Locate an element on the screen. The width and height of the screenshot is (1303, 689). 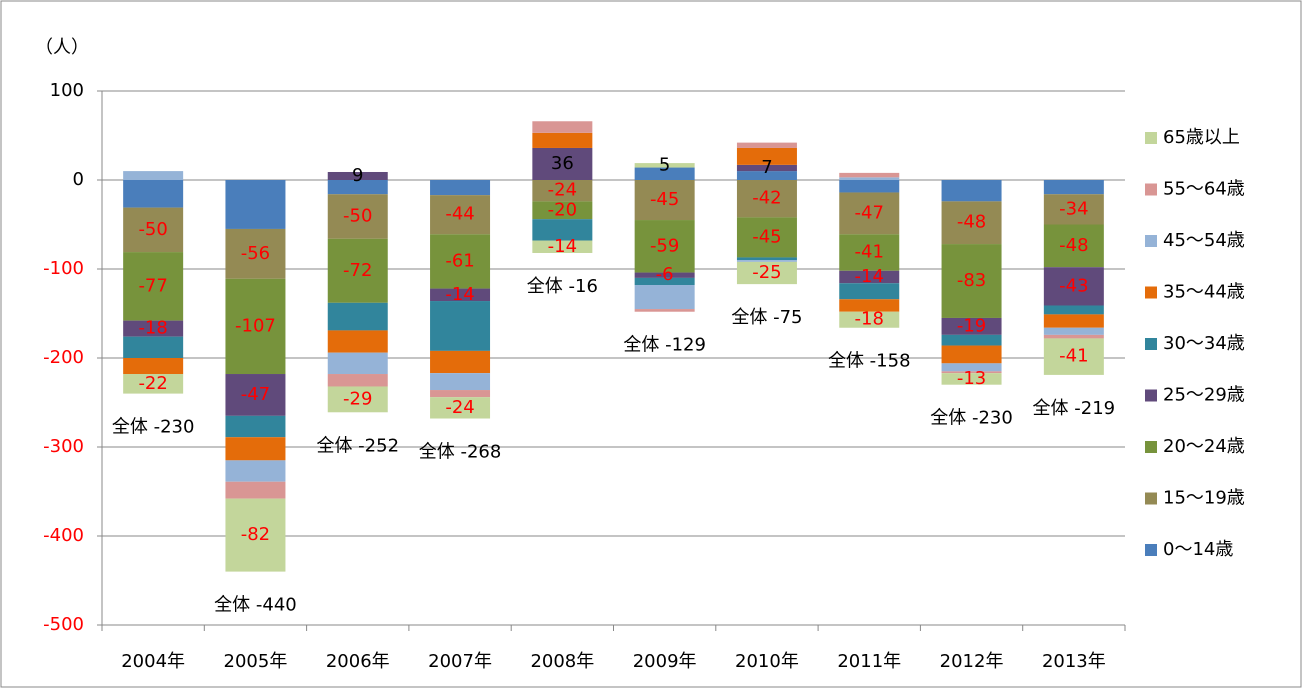
data-label: -59 is located at coordinates (664, 245).